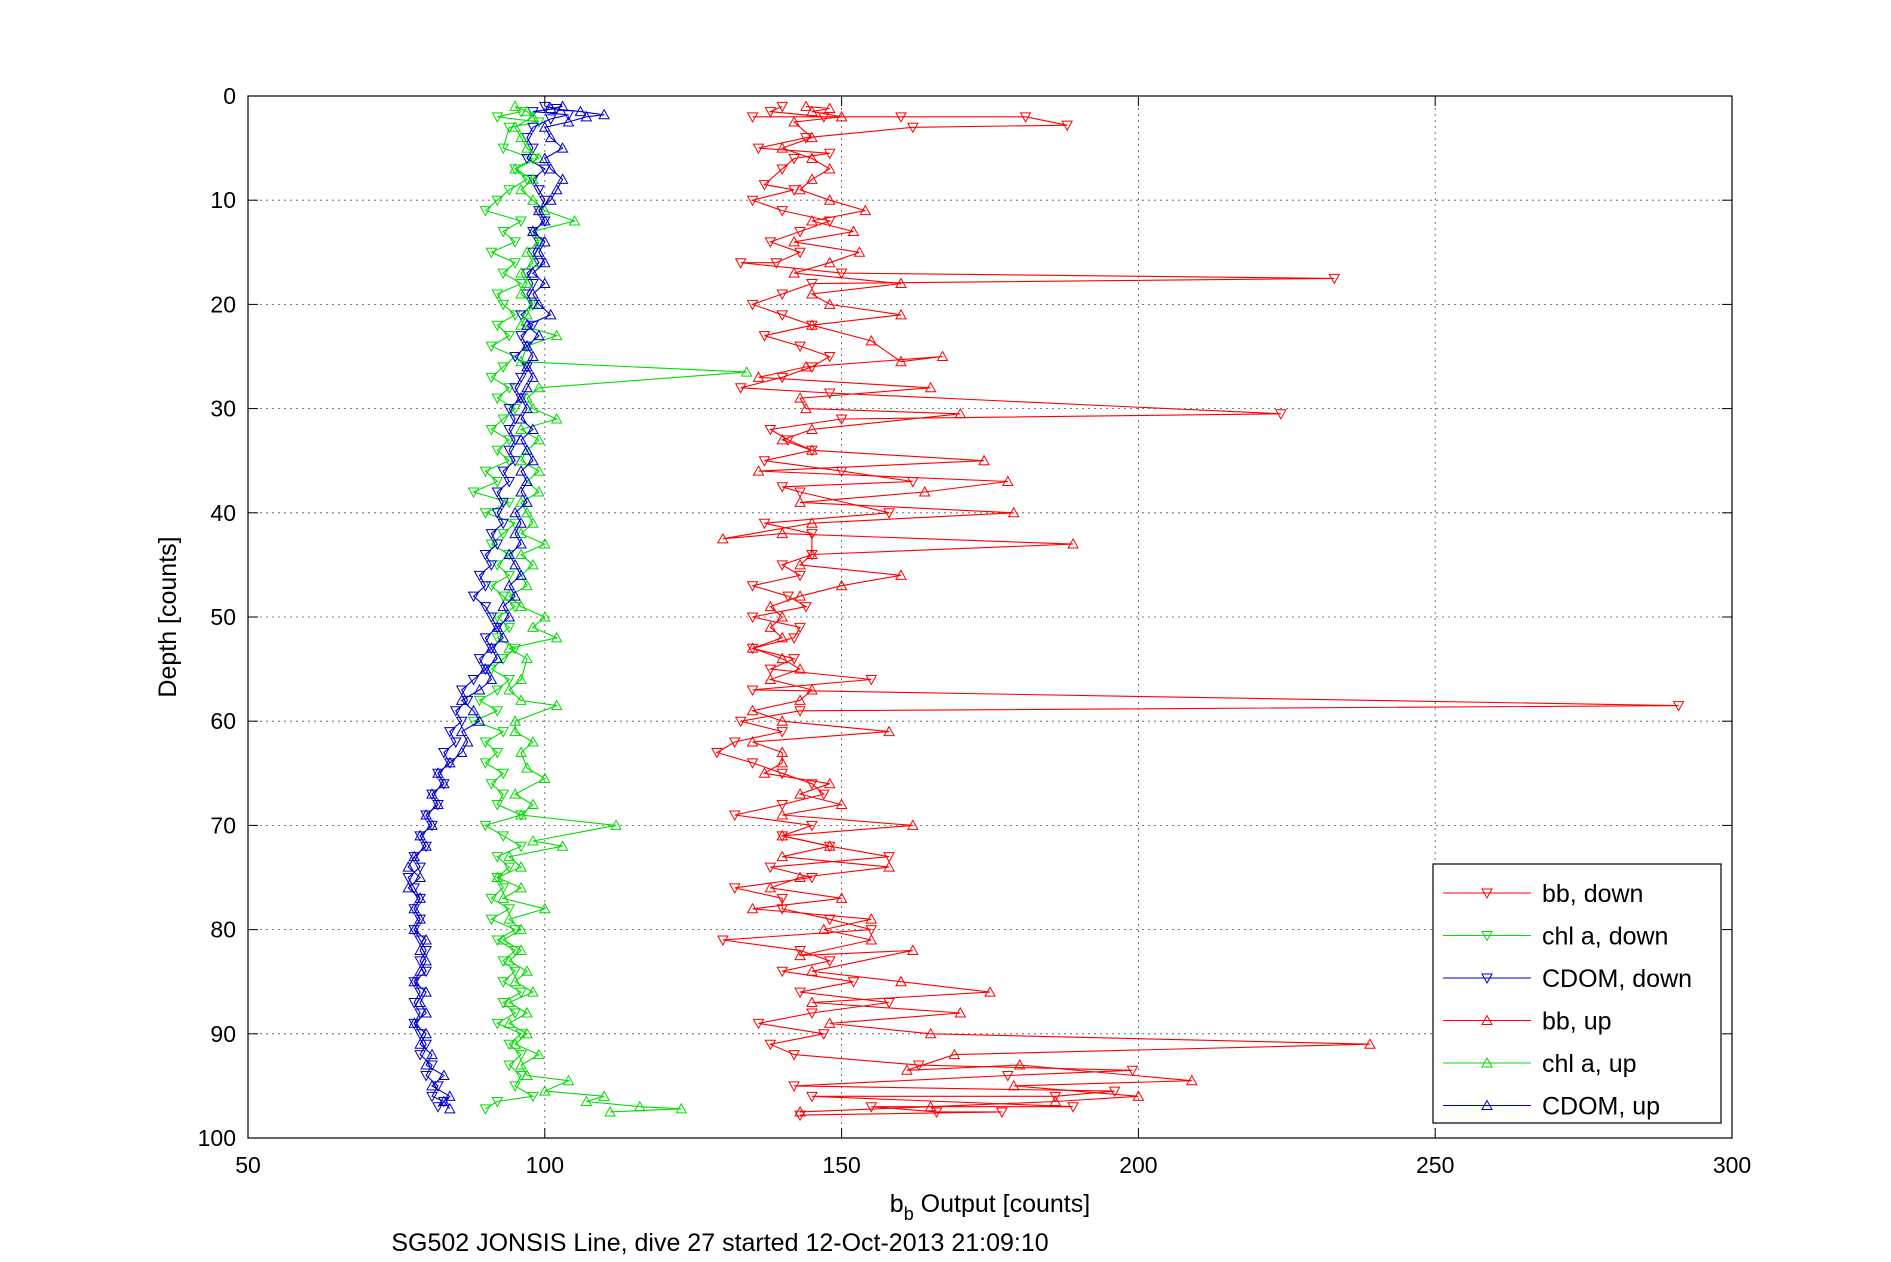 The height and width of the screenshot is (1262, 1891). What do you see at coordinates (223, 304) in the screenshot?
I see `y-tick-label: 20` at bounding box center [223, 304].